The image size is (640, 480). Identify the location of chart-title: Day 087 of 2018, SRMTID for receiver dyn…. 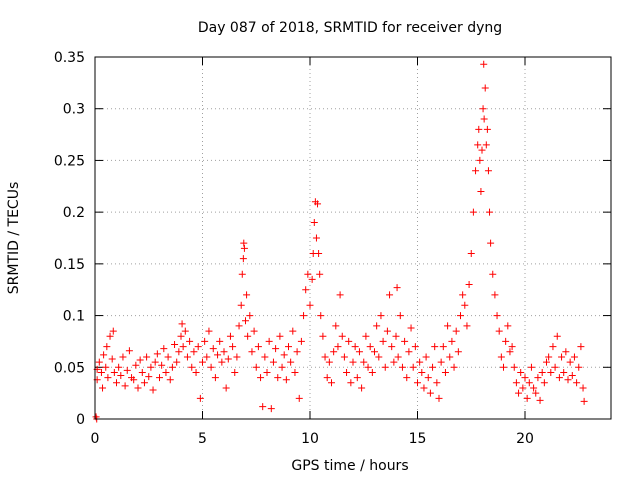
(350, 28).